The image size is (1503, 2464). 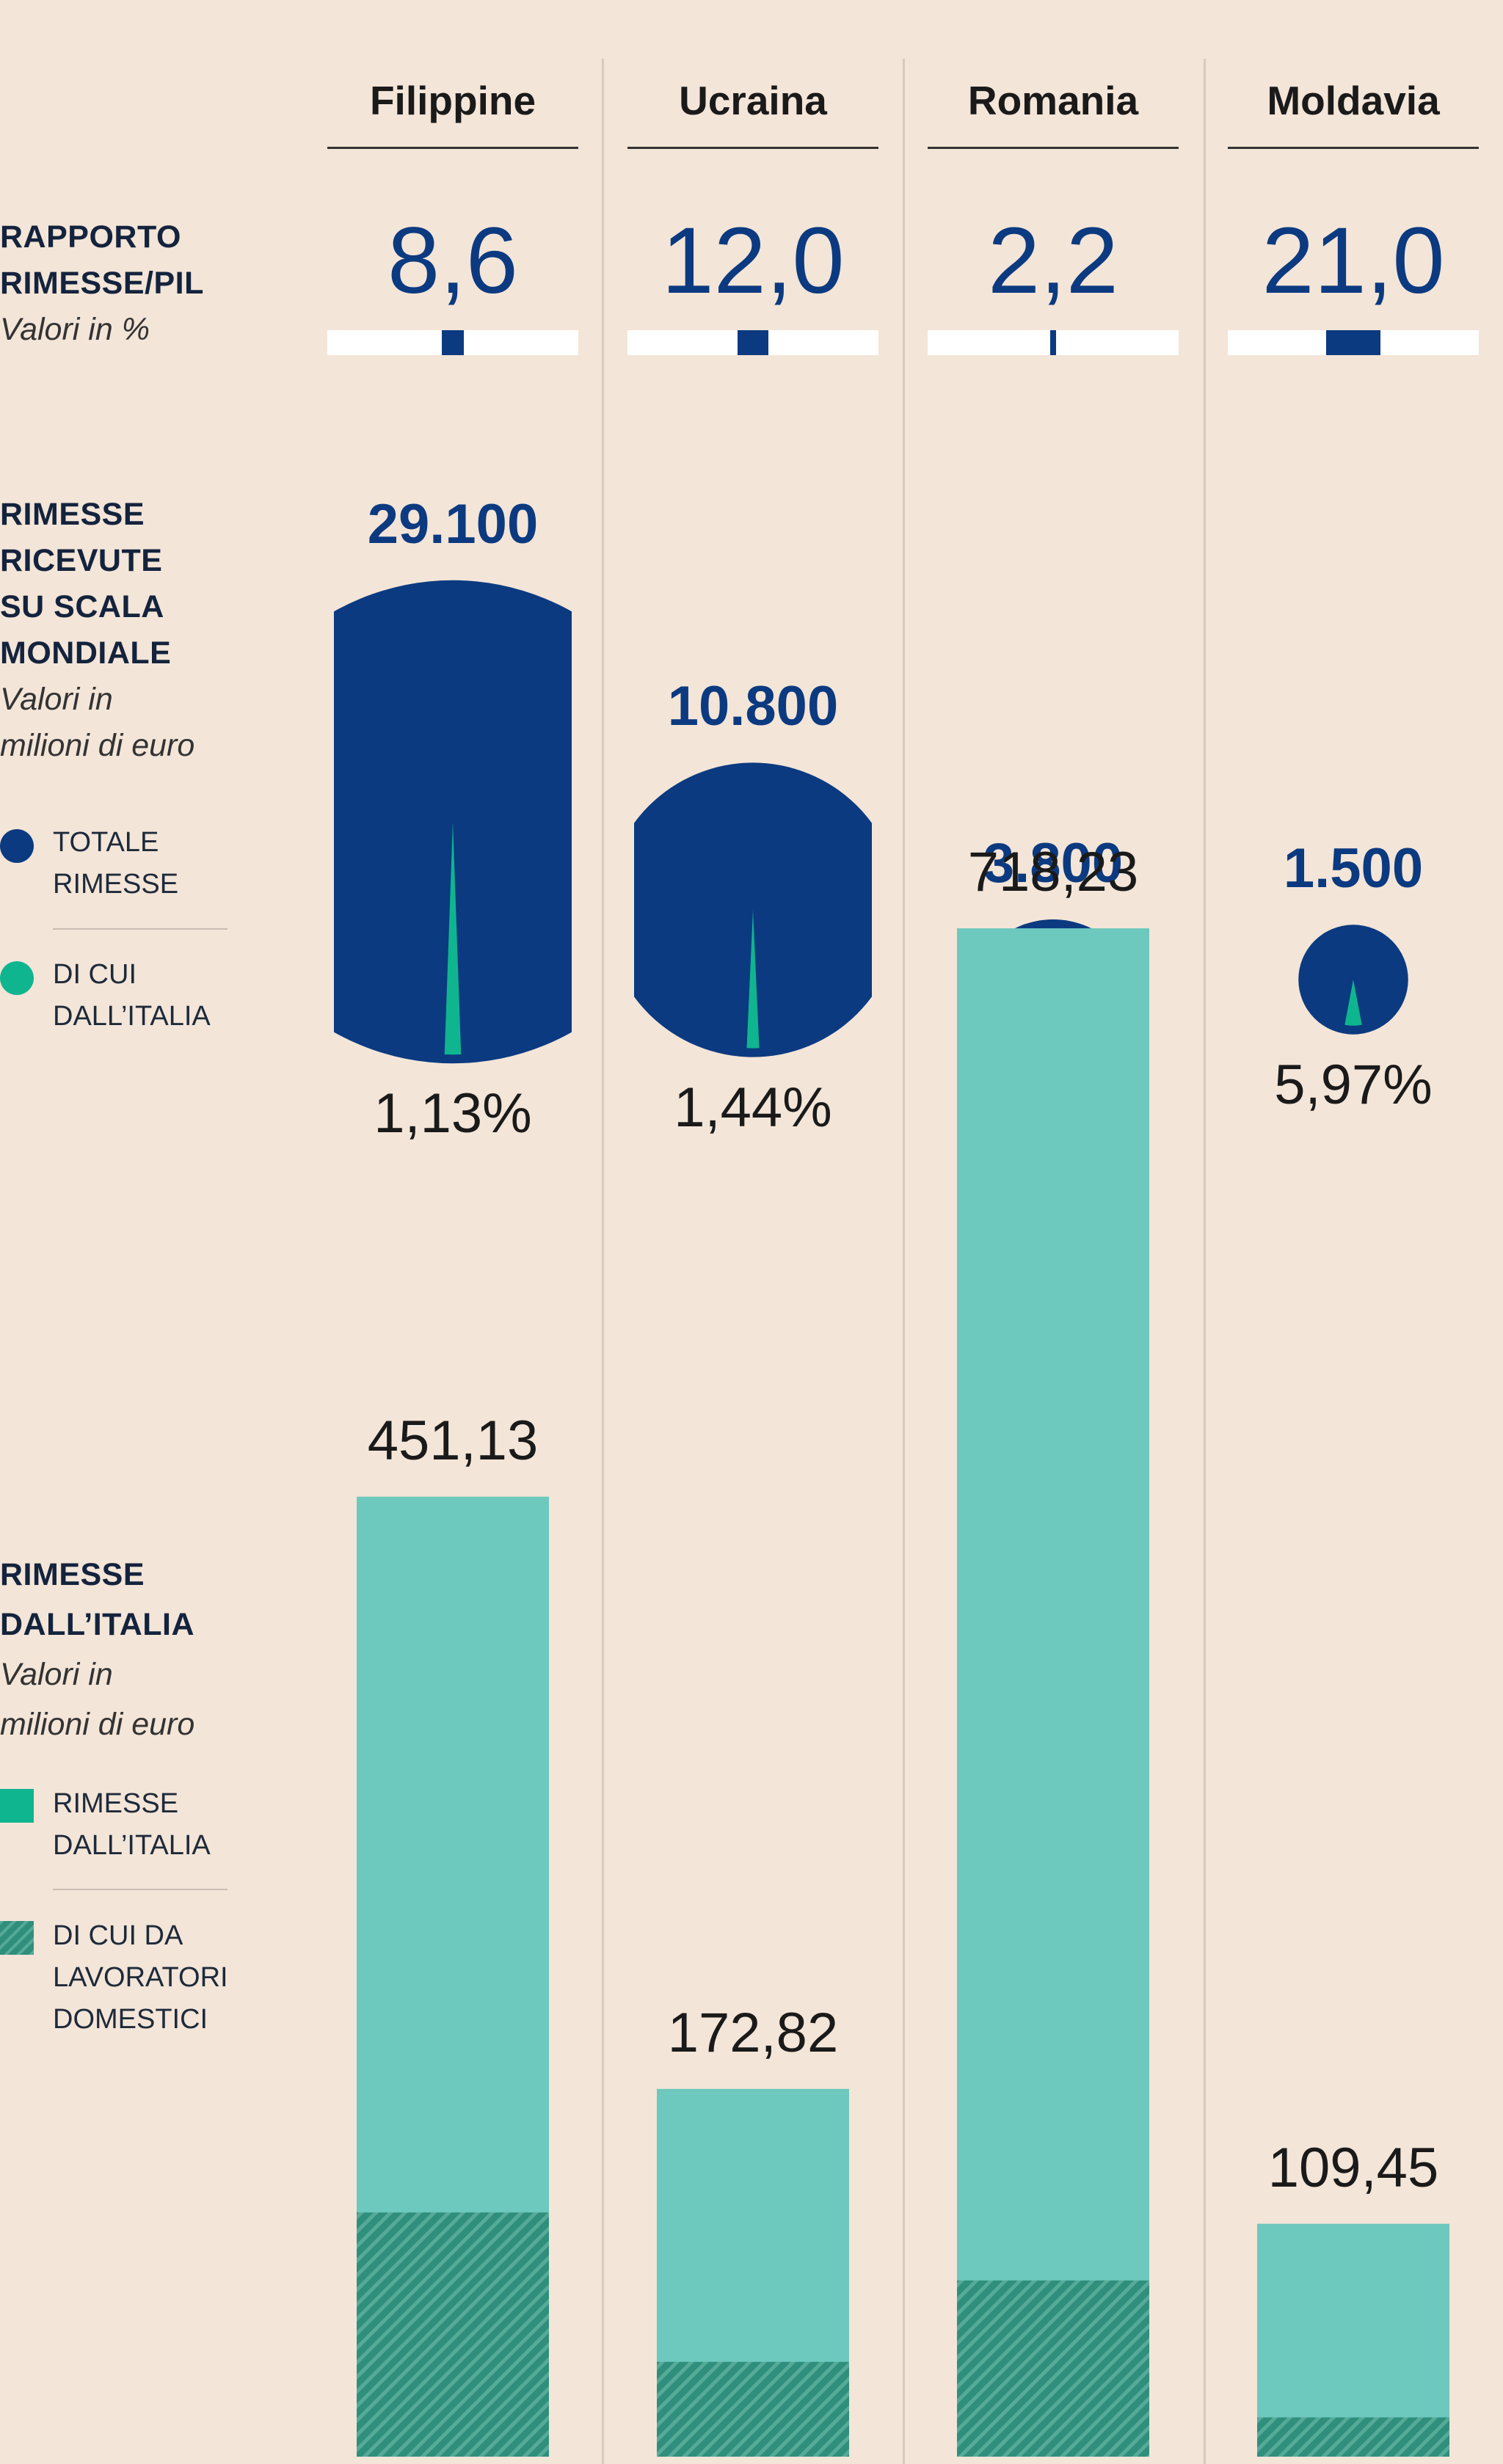 I want to click on ratio-marker-moldavia, so click(x=1353, y=342).